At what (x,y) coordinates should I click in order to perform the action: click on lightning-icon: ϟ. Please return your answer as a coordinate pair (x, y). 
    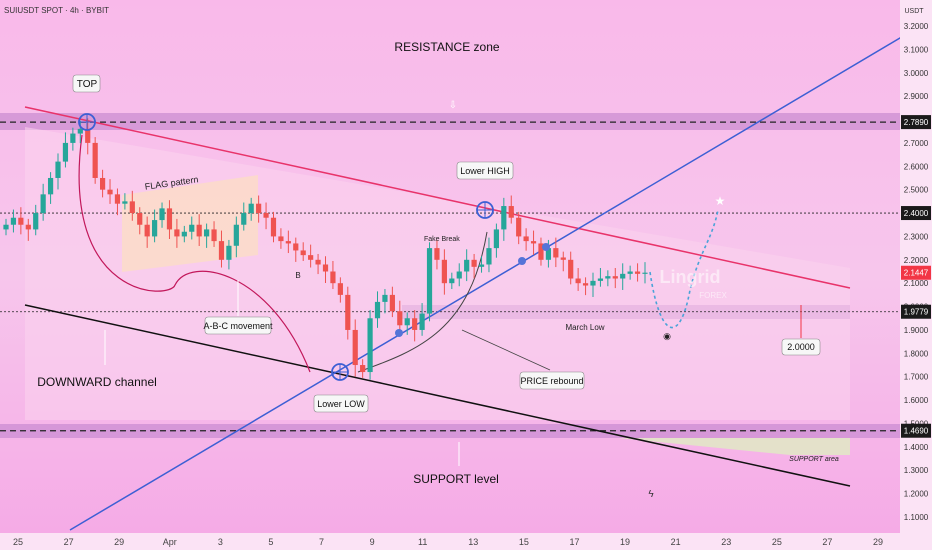
    Looking at the image, I should click on (651, 494).